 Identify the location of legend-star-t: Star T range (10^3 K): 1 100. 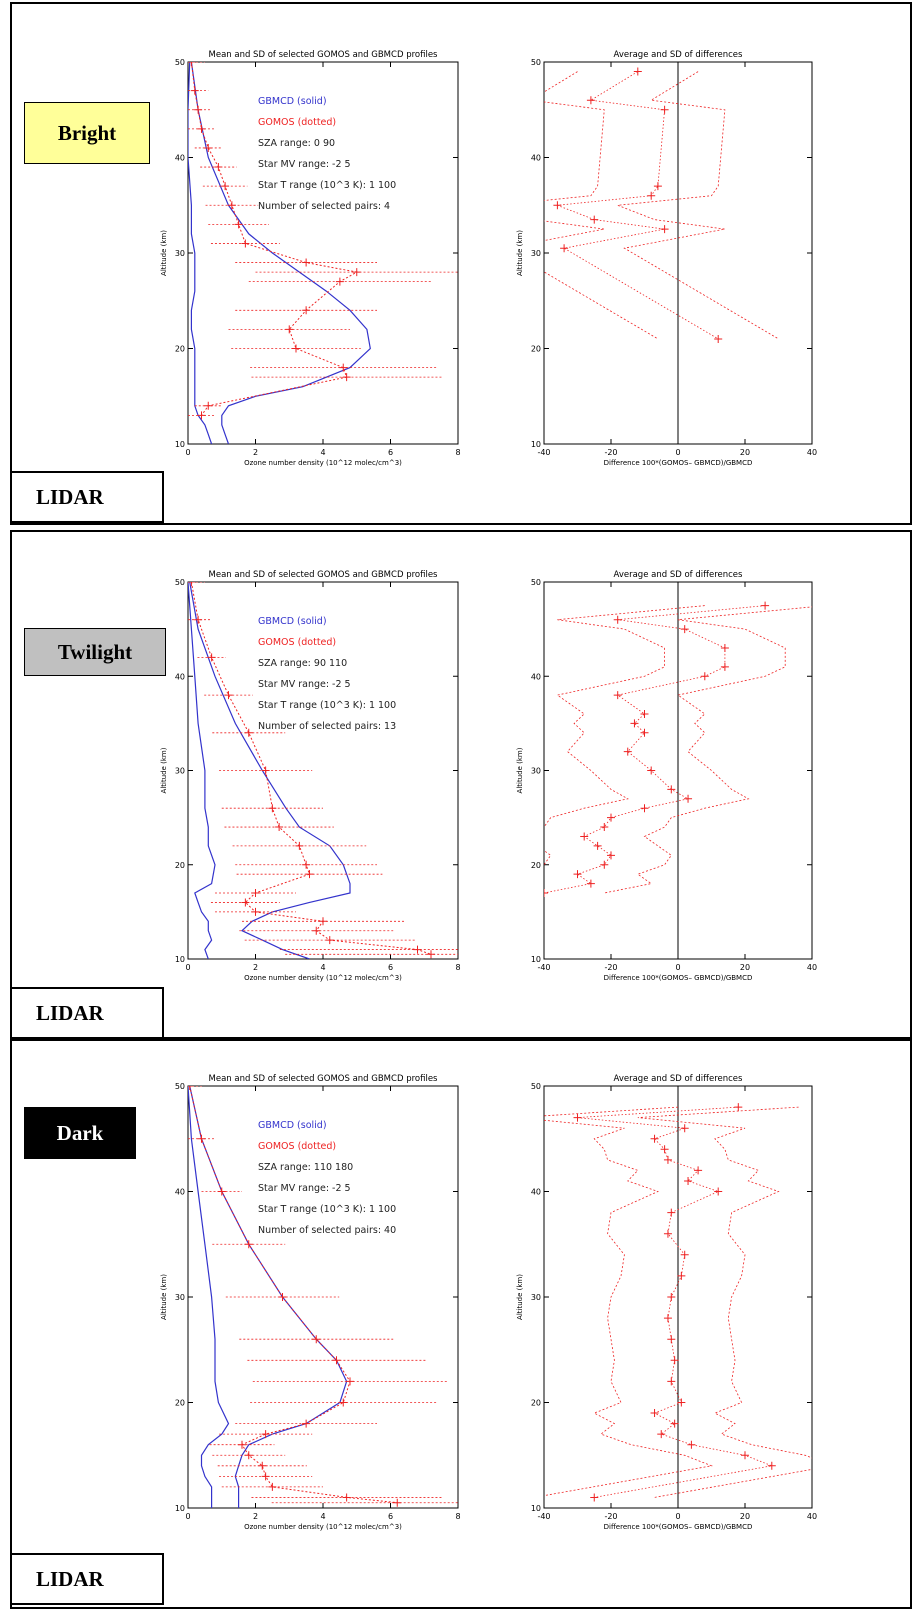
(327, 185).